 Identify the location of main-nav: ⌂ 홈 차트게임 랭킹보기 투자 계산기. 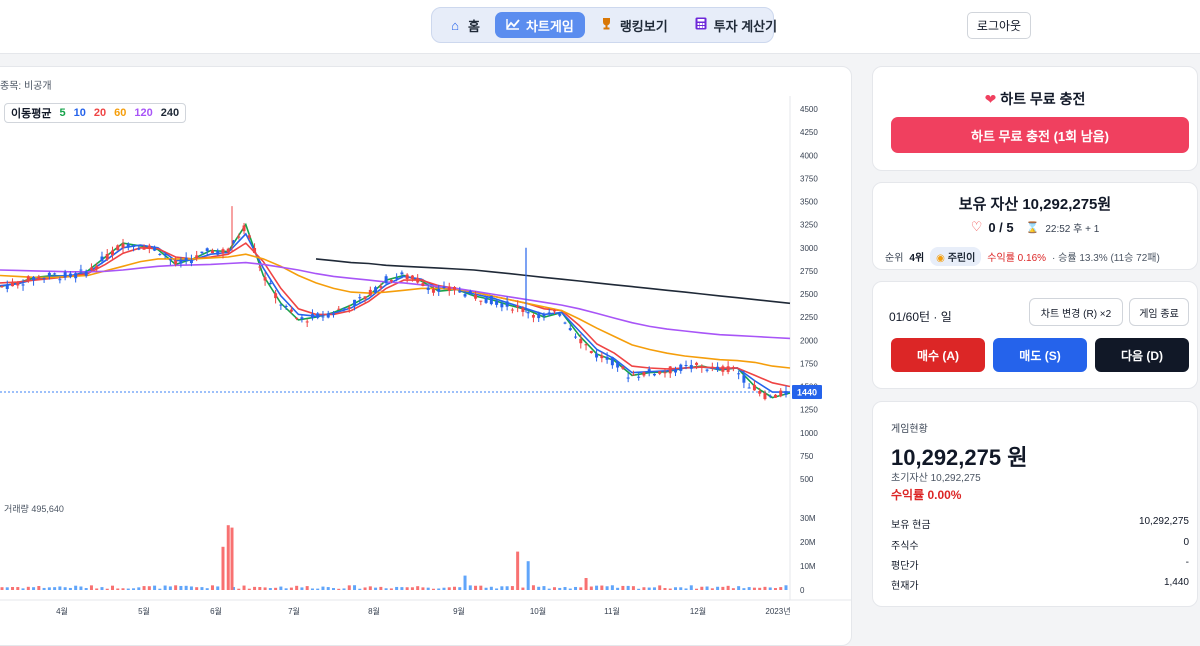
(604, 25).